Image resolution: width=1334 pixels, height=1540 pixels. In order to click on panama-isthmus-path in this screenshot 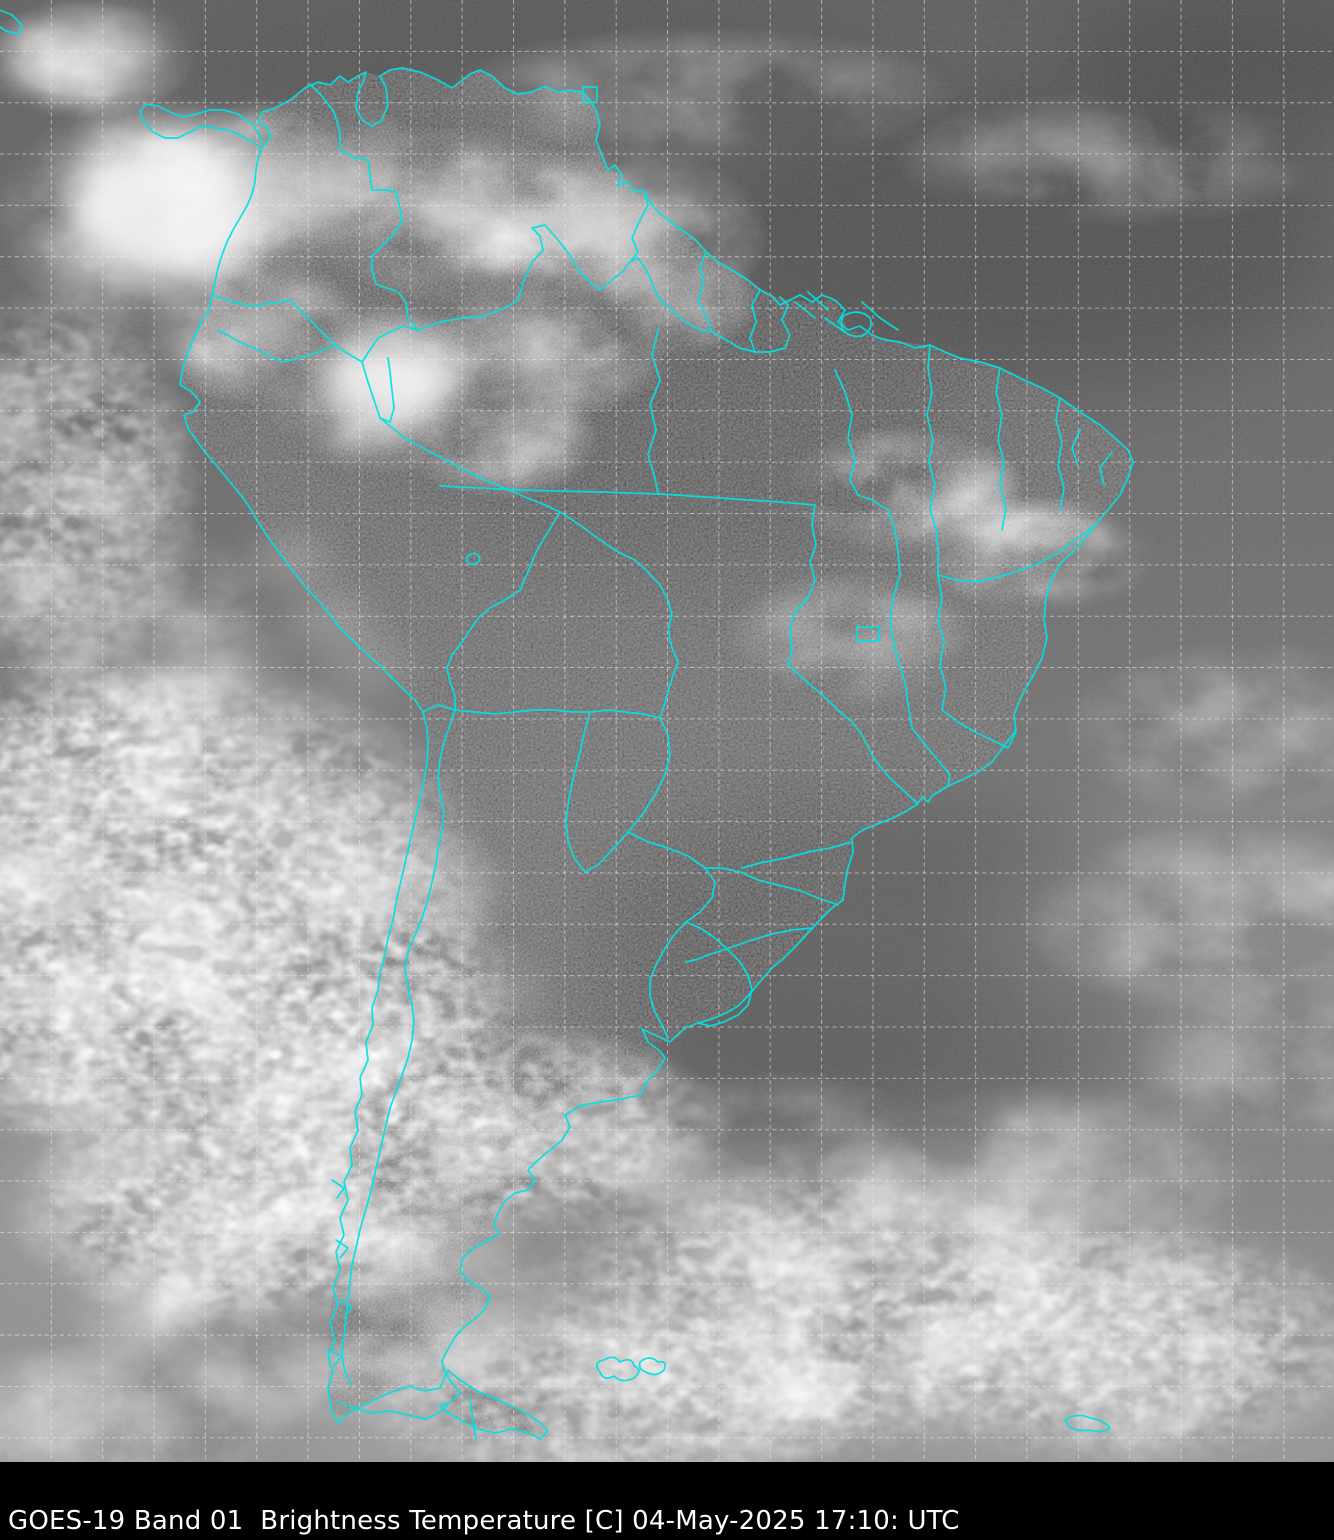, I will do `click(201, 126)`.